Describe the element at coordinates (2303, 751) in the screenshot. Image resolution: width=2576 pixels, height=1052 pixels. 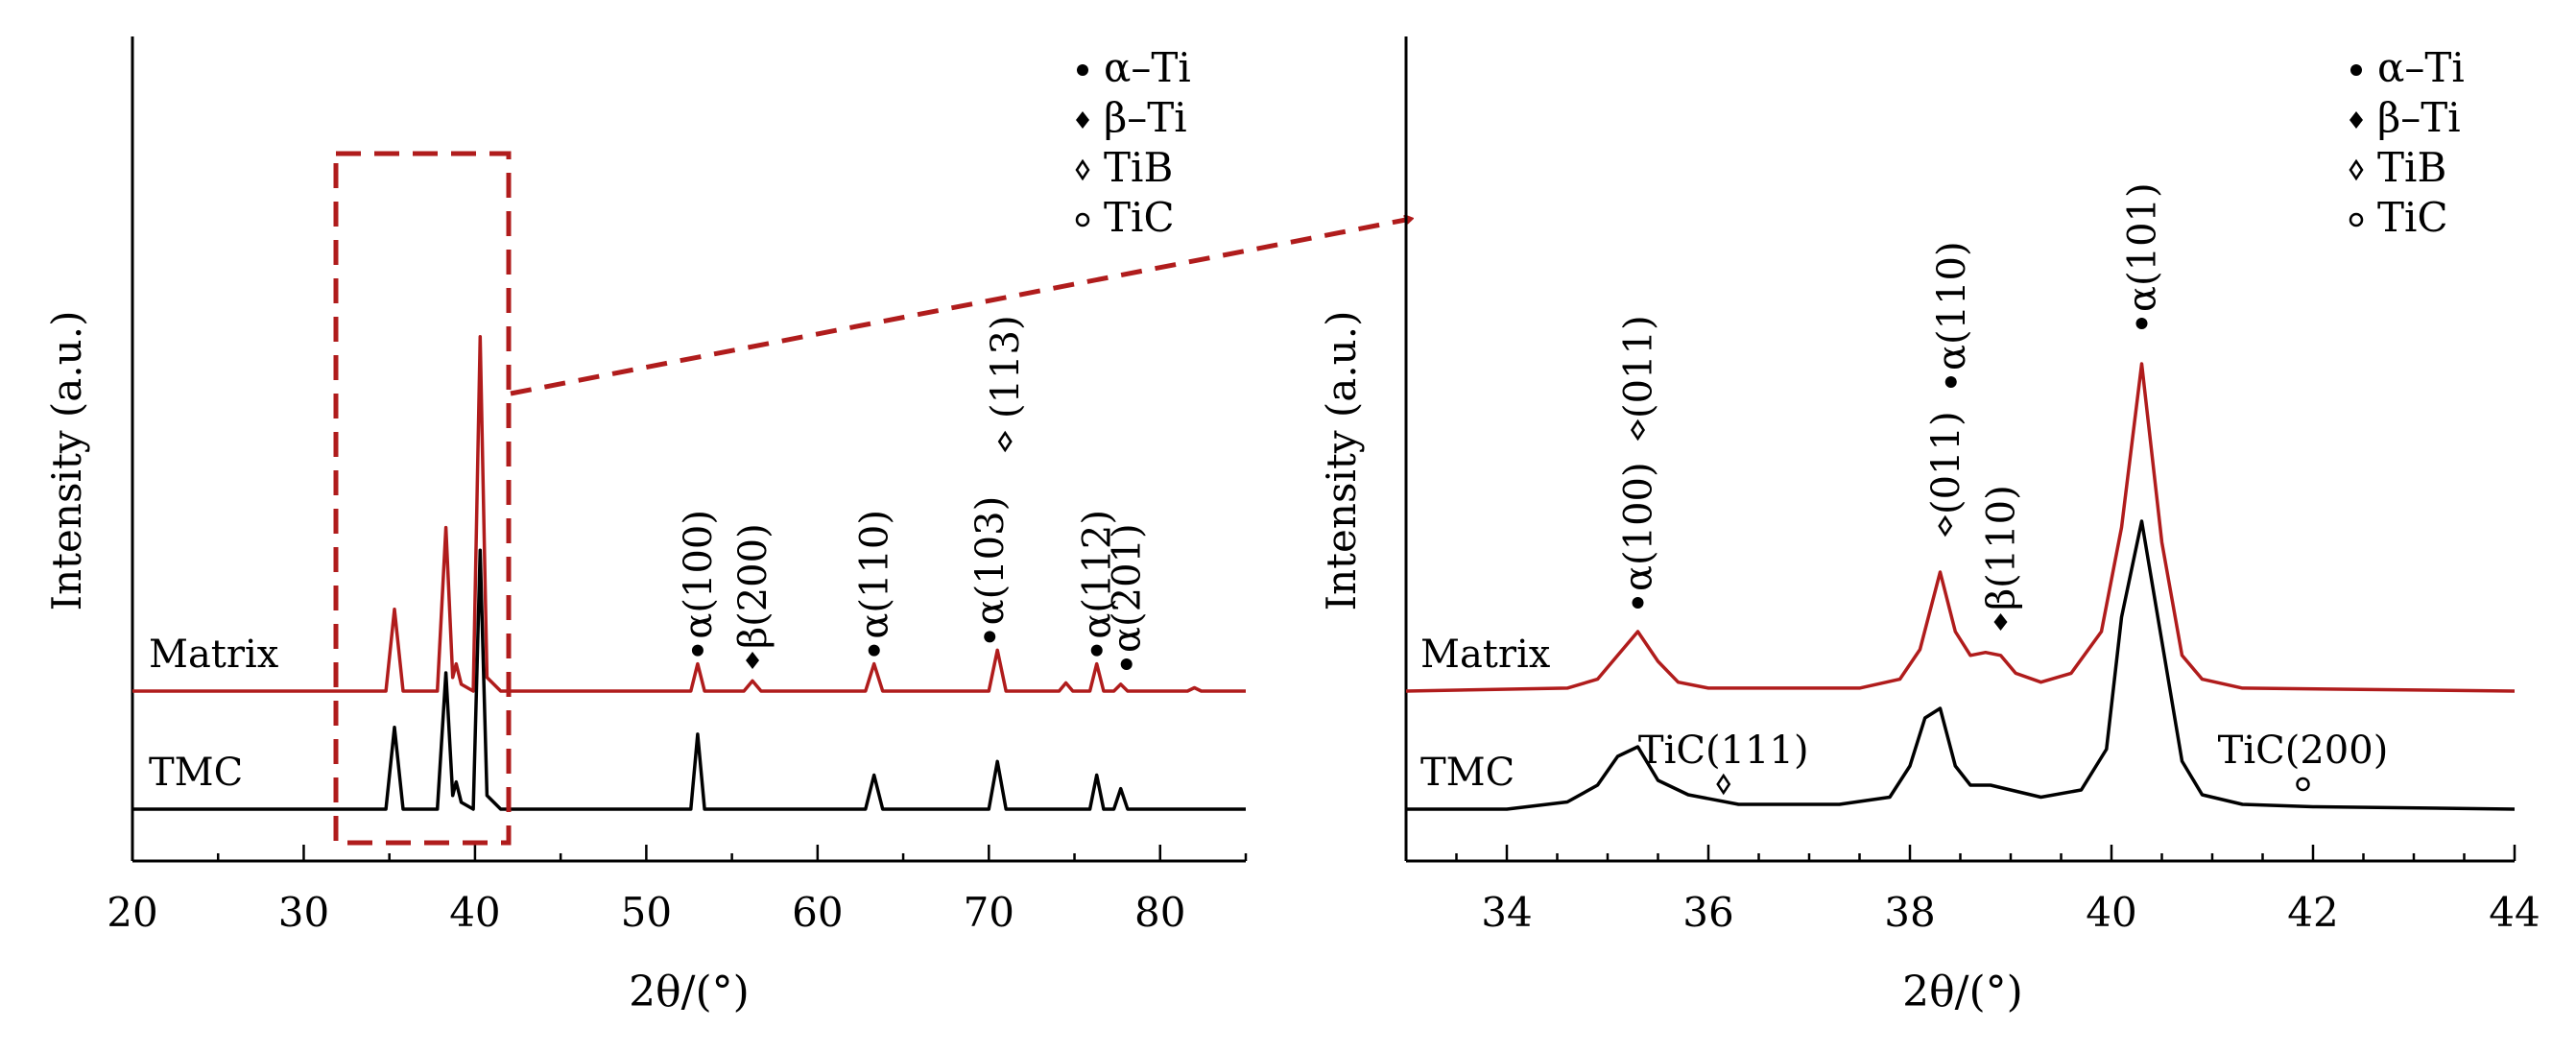
I see `tmc-peak-label: TiC(200)` at that location.